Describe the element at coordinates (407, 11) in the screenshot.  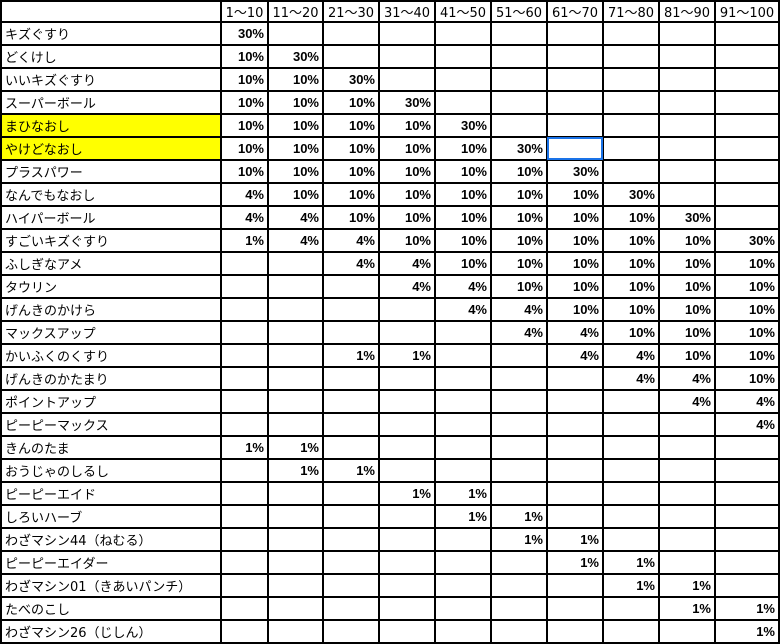
I see `column-header-cell: 31〜40` at that location.